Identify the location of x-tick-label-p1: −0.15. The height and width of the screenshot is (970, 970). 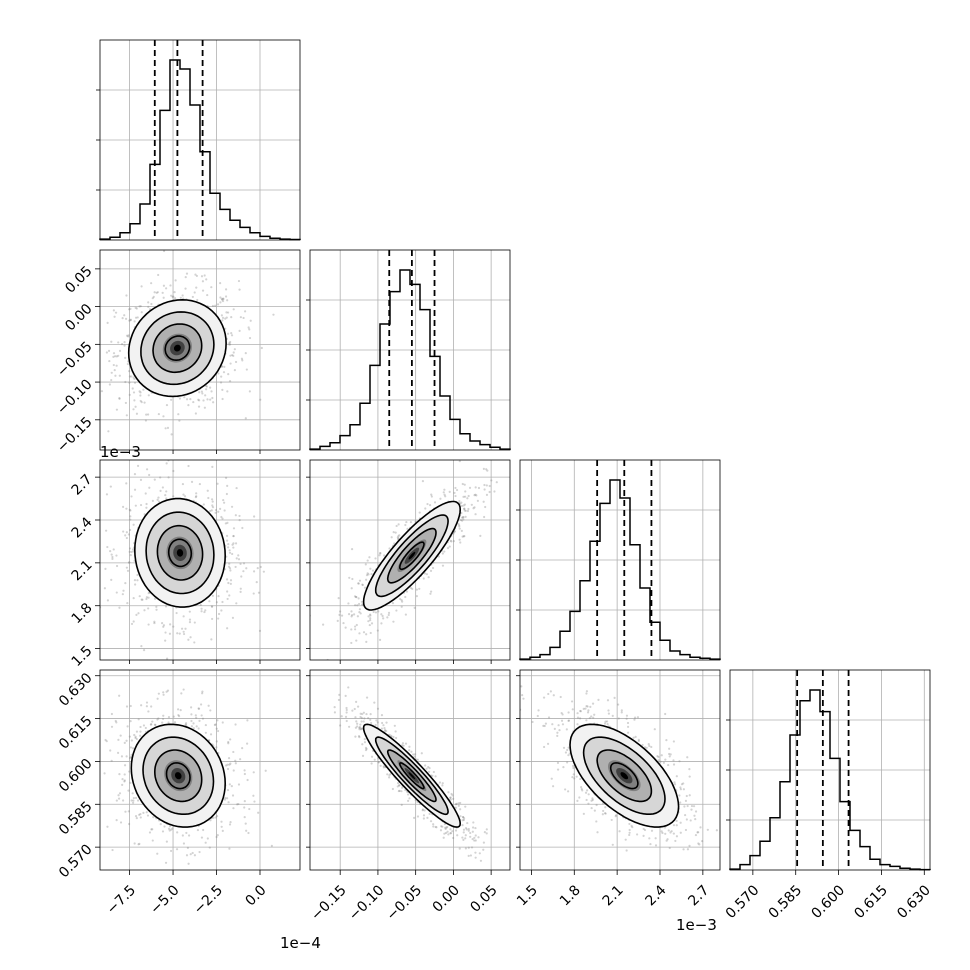
(329, 903).